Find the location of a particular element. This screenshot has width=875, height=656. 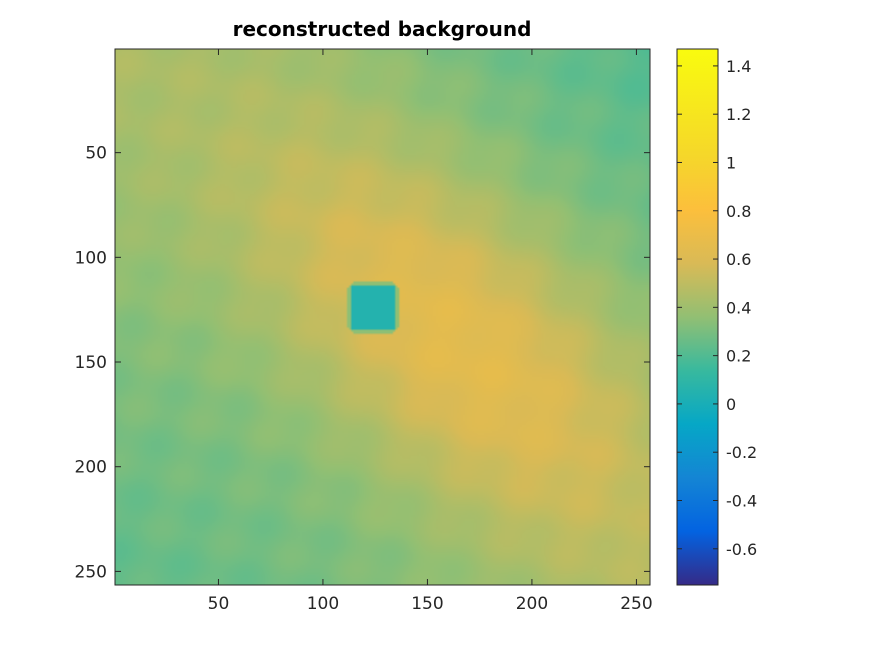

colorbar-tick-label: 1 is located at coordinates (731, 162).